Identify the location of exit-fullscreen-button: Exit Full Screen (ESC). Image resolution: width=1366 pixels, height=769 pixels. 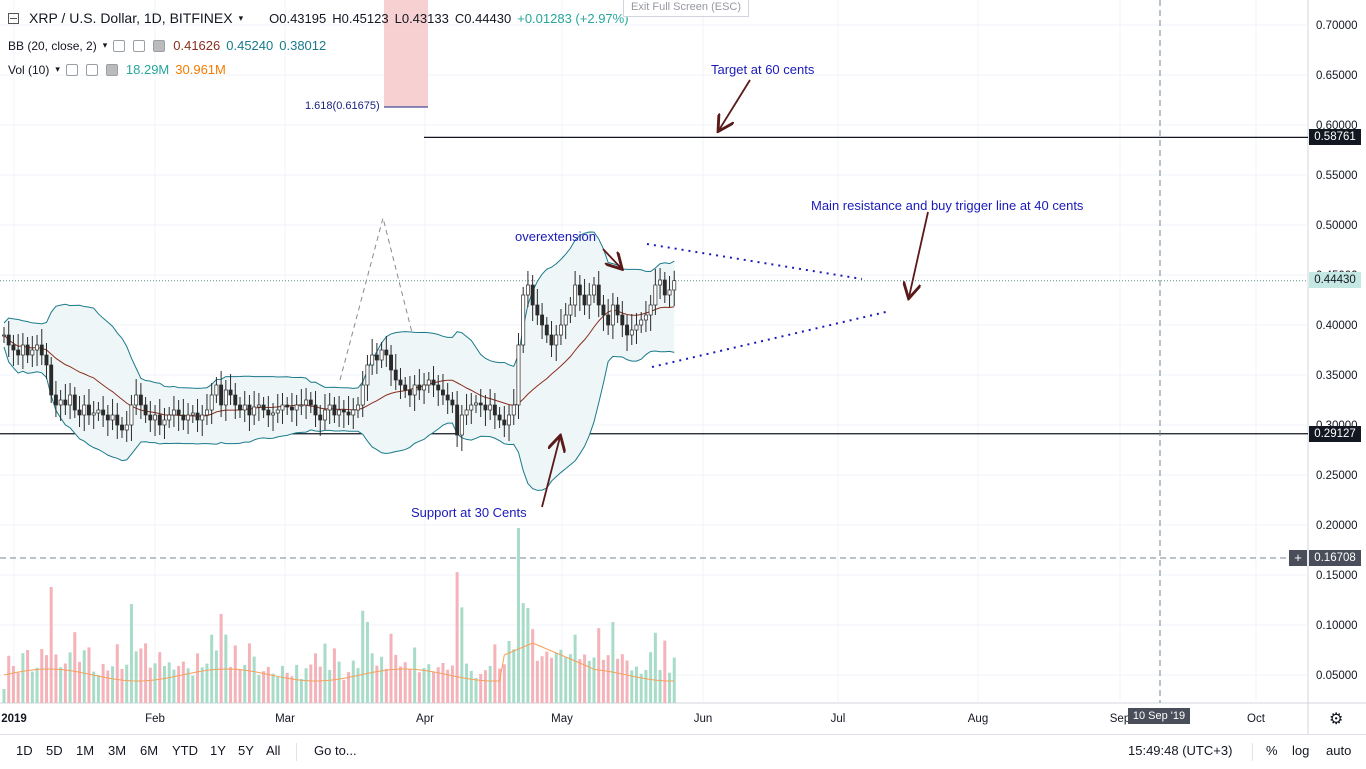
(686, 8).